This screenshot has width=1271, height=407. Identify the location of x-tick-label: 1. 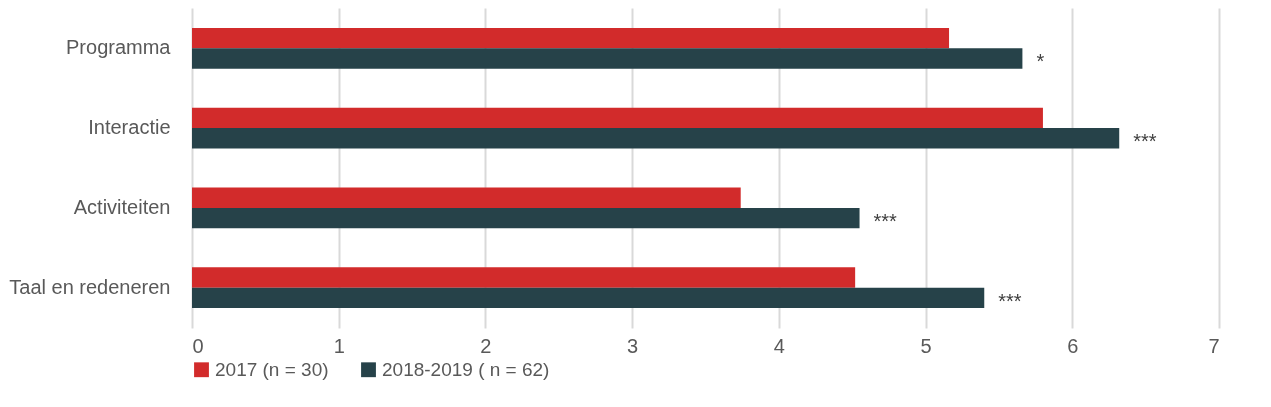
(339, 345).